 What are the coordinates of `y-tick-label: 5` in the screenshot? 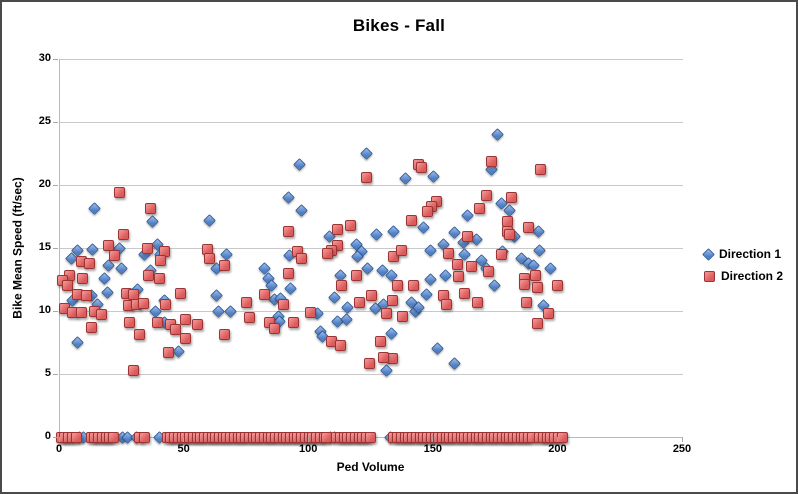 It's located at (47, 373).